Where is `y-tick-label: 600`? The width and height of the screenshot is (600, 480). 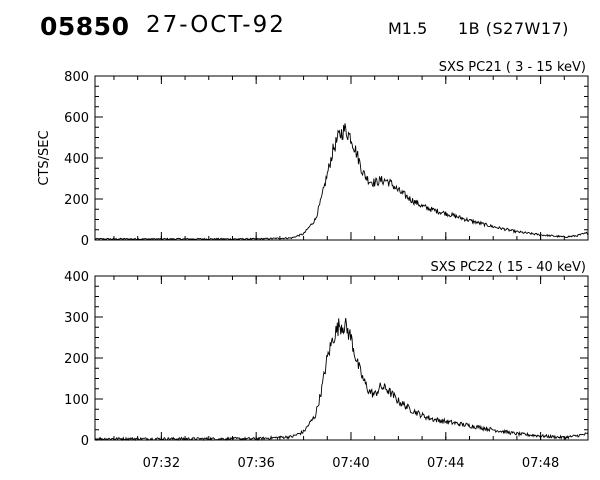
y-tick-label: 600 is located at coordinates (76, 118).